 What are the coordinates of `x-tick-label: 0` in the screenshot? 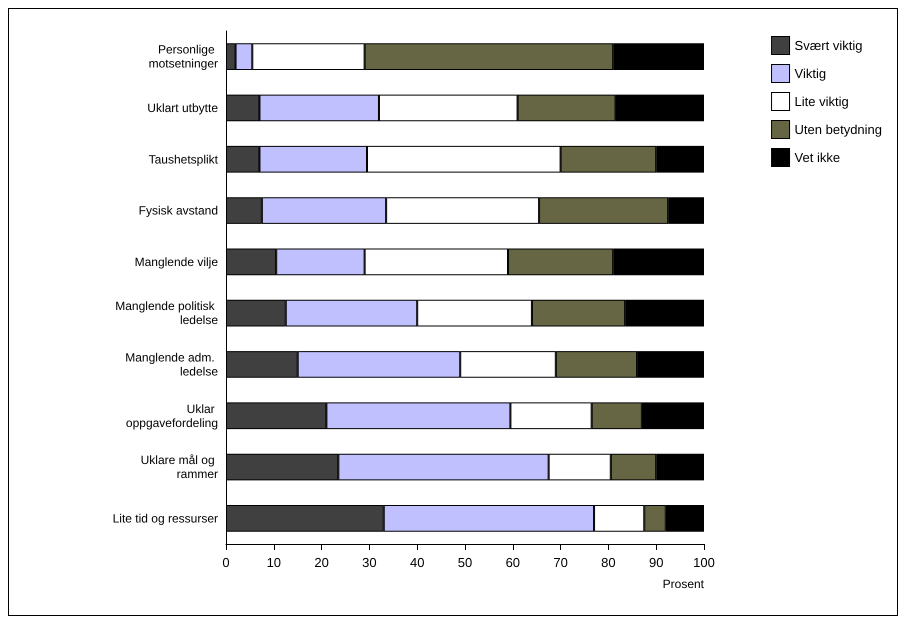 It's located at (226, 562).